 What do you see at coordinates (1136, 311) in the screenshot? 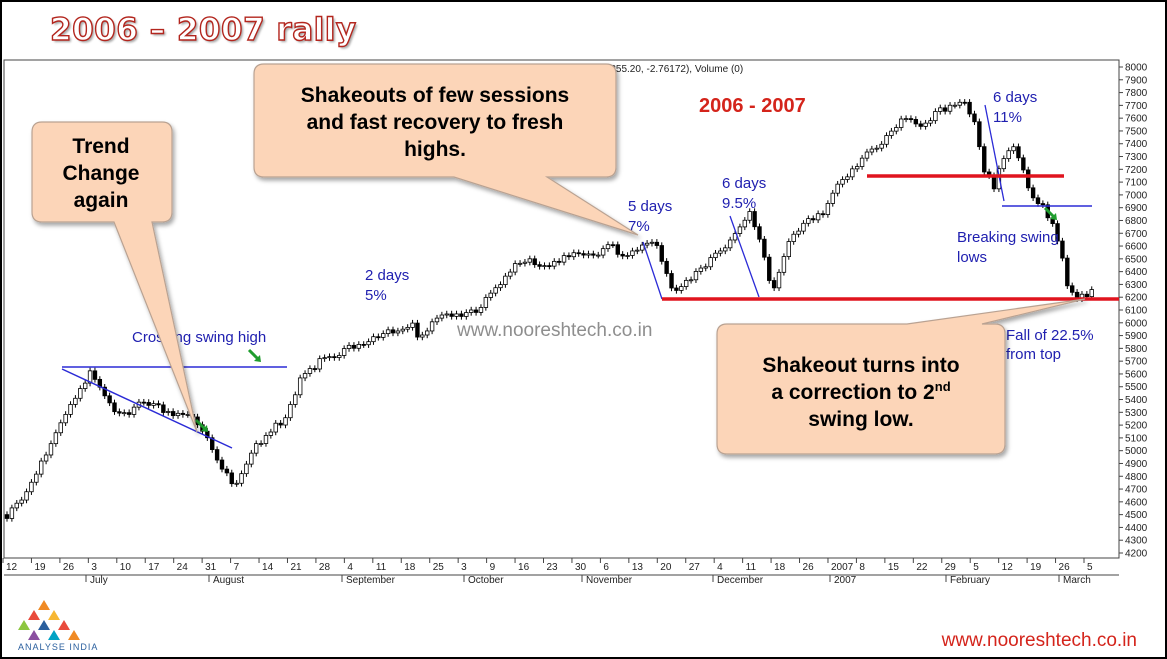
I see `y-tick-label: 6100` at bounding box center [1136, 311].